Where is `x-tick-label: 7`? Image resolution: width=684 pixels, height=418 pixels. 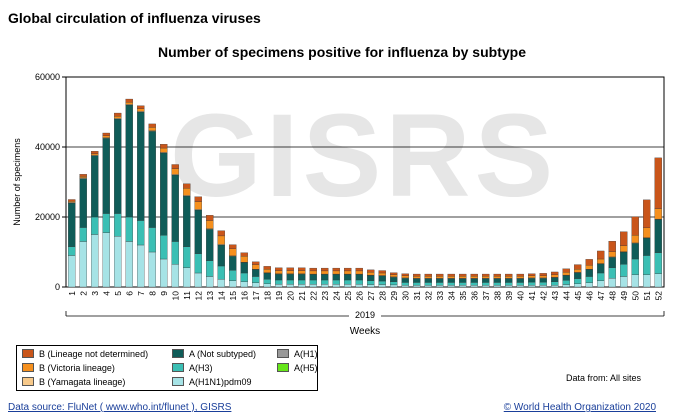 x-tick-label: 7 is located at coordinates (141, 293).